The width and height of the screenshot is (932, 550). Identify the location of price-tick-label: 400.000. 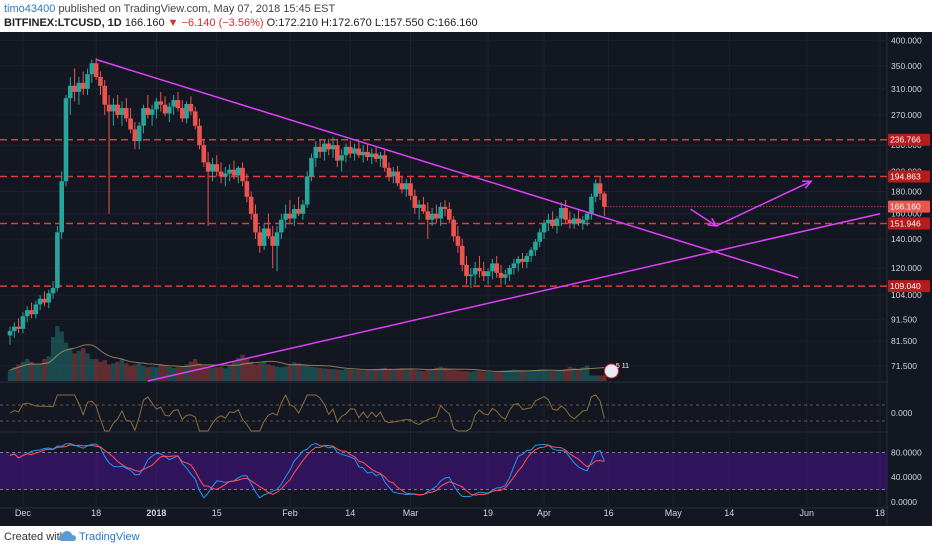
(906, 41).